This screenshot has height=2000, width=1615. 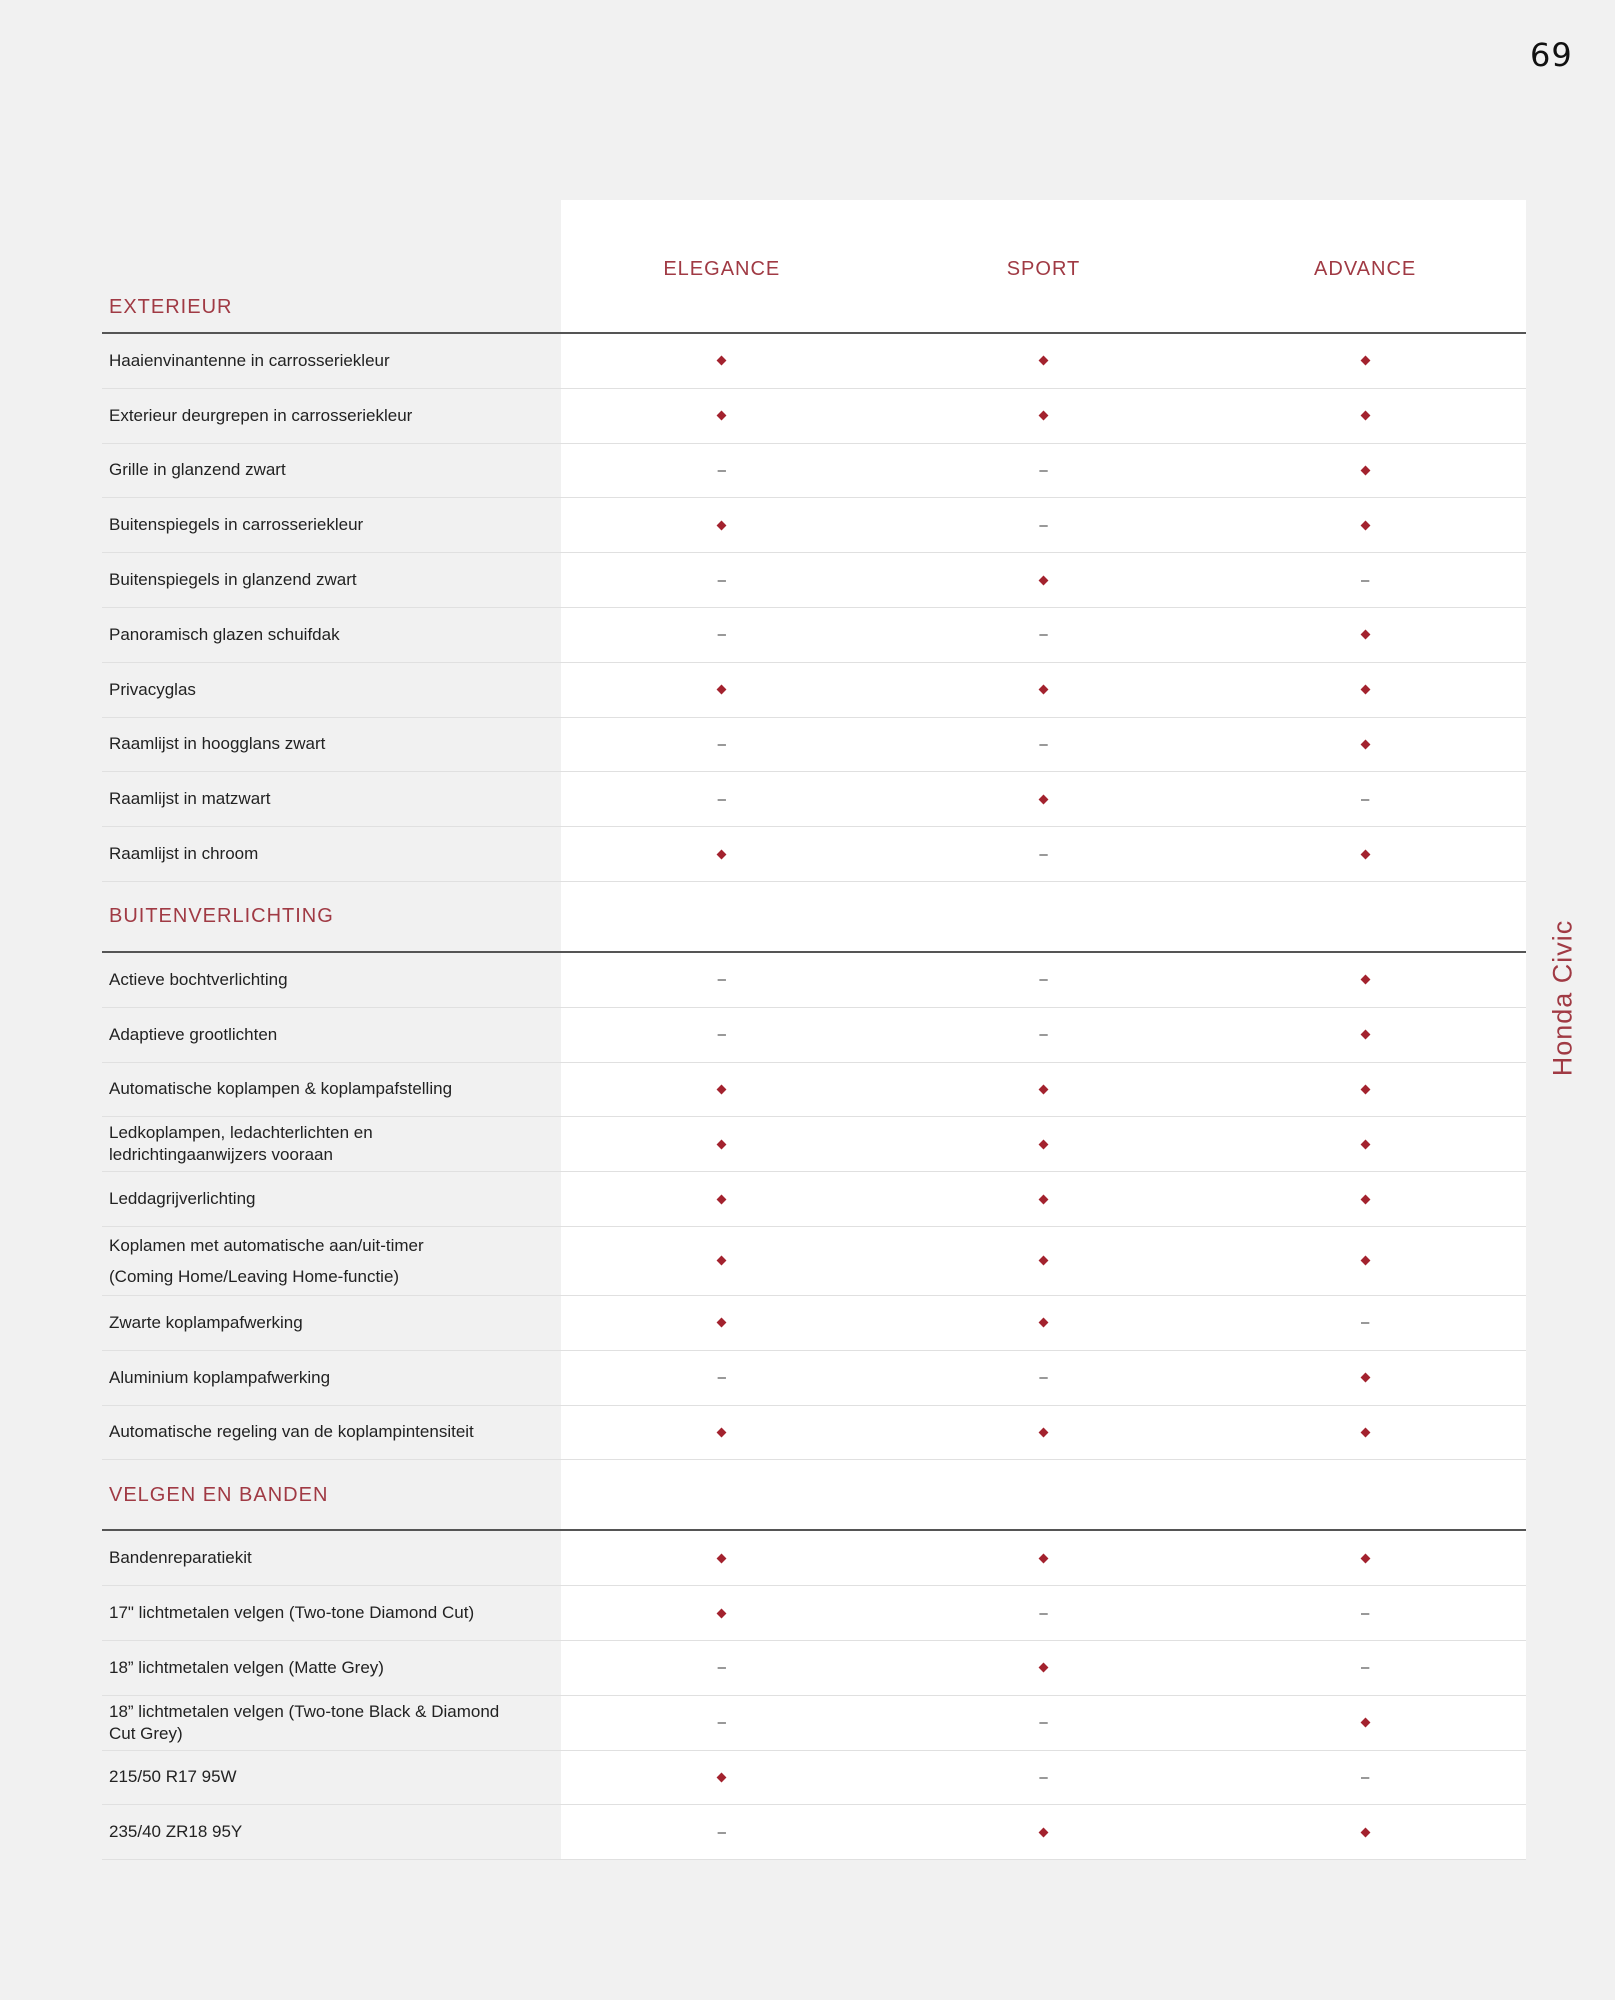 What do you see at coordinates (236, 525) in the screenshot?
I see `feature-label: Buitenspiegels in carrosseriekleur` at bounding box center [236, 525].